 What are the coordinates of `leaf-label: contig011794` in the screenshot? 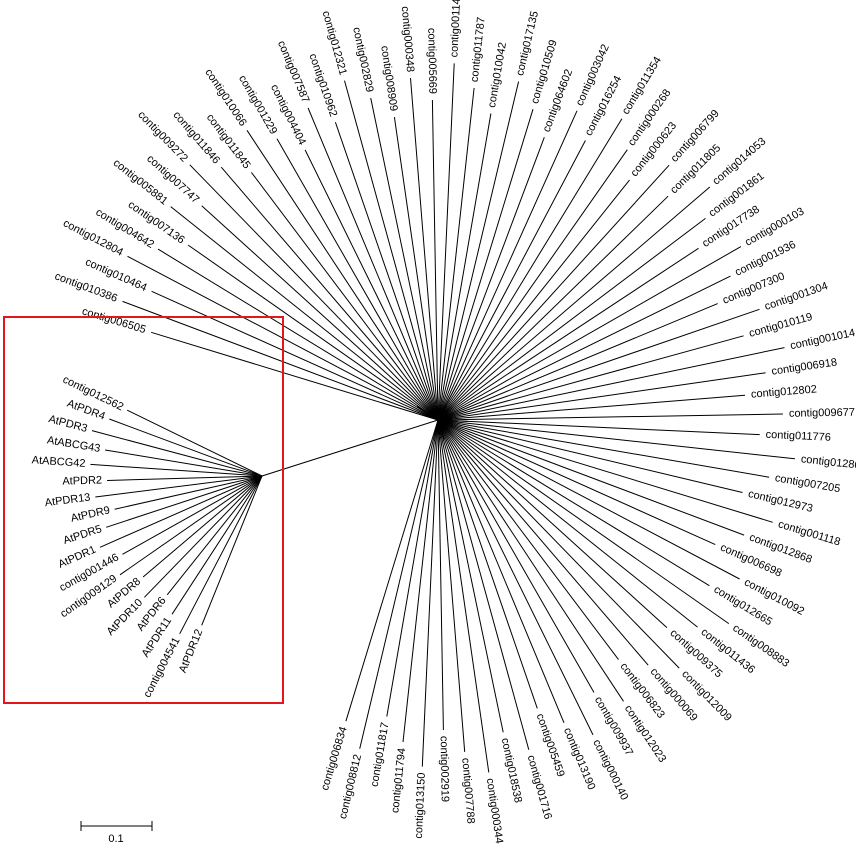 It's located at (398, 780).